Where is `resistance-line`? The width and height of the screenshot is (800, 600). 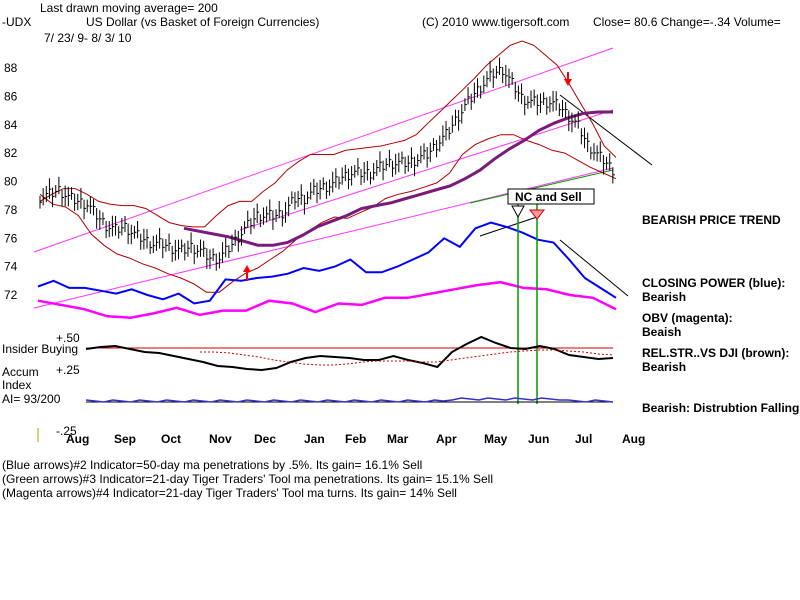 resistance-line is located at coordinates (510, 226).